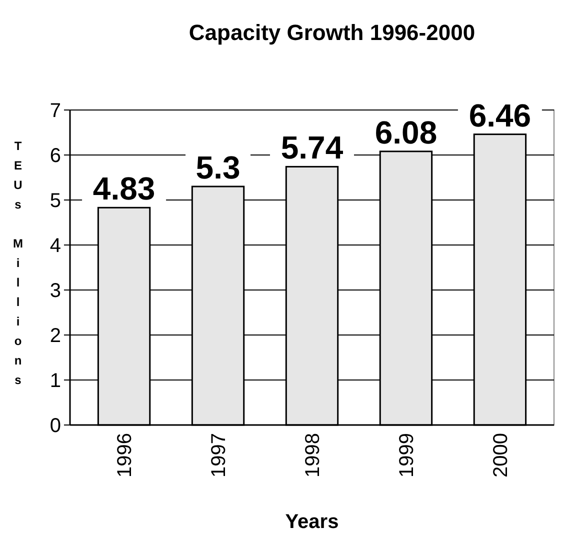 This screenshot has width=574, height=538. Describe the element at coordinates (332, 32) in the screenshot. I see `chart-title: Capacity Growth 1996-2000` at that location.